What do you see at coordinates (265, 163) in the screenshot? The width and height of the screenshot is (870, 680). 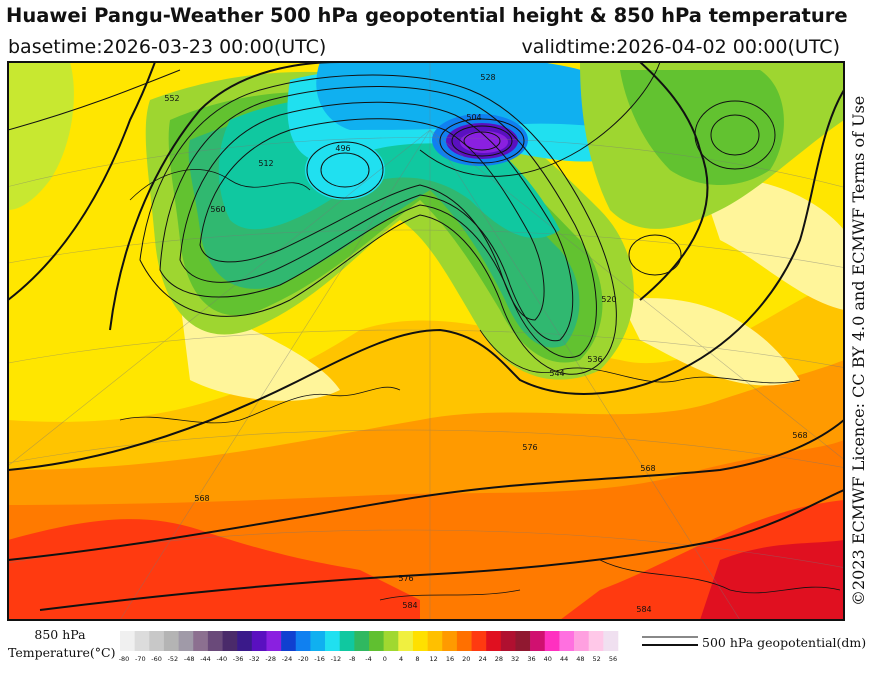 I see `contour-label: 512` at bounding box center [265, 163].